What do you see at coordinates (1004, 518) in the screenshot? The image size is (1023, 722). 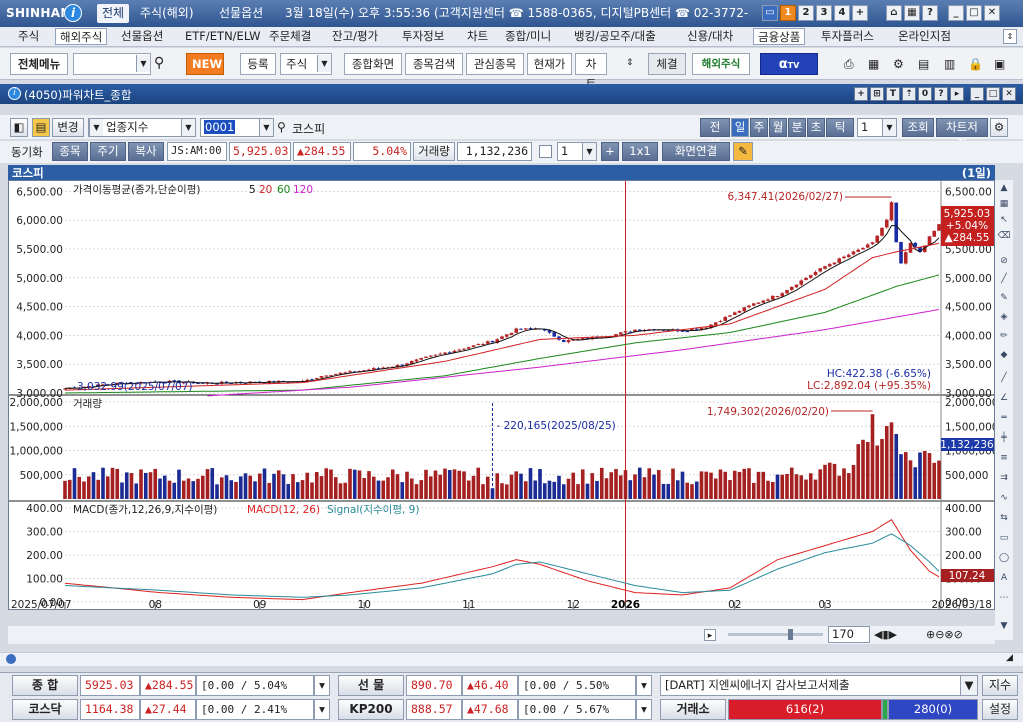 I see `arrow-icon: ⇆` at bounding box center [1004, 518].